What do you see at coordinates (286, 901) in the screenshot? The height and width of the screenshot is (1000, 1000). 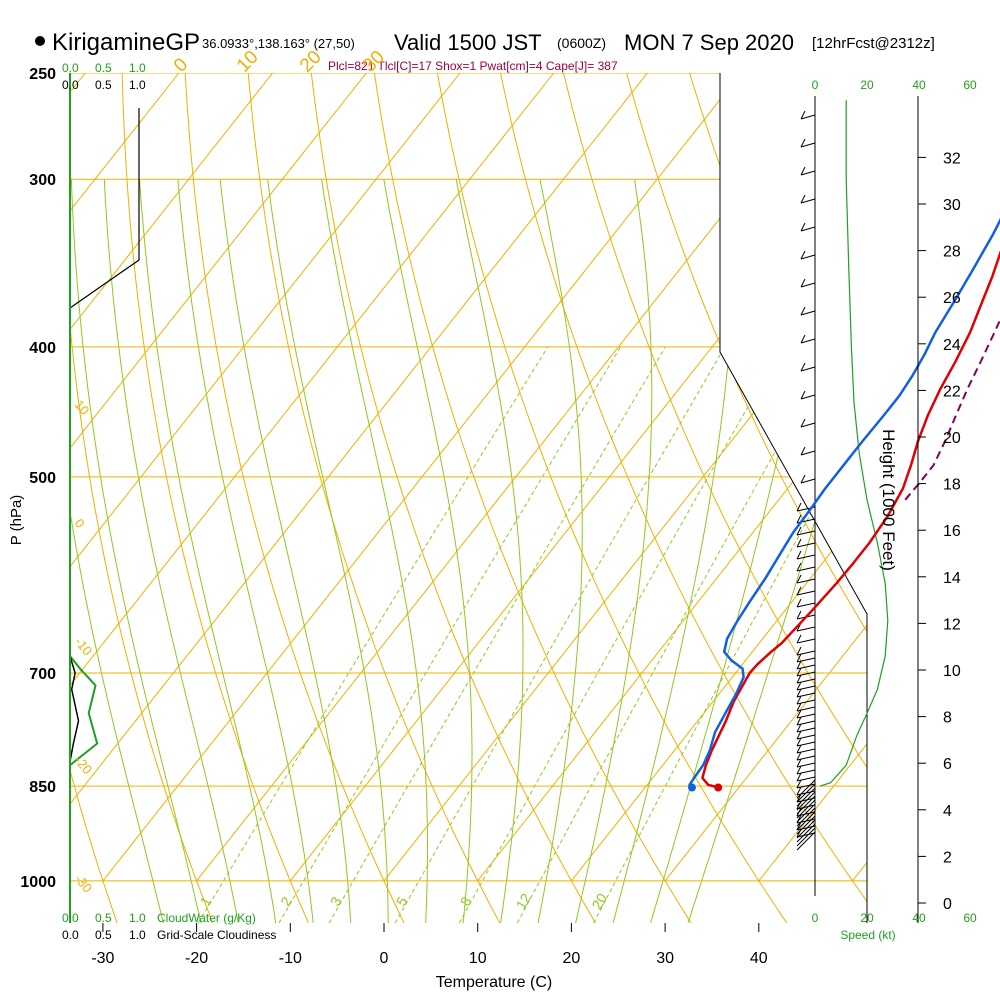 I see `mixing-ratio-label: 2` at bounding box center [286, 901].